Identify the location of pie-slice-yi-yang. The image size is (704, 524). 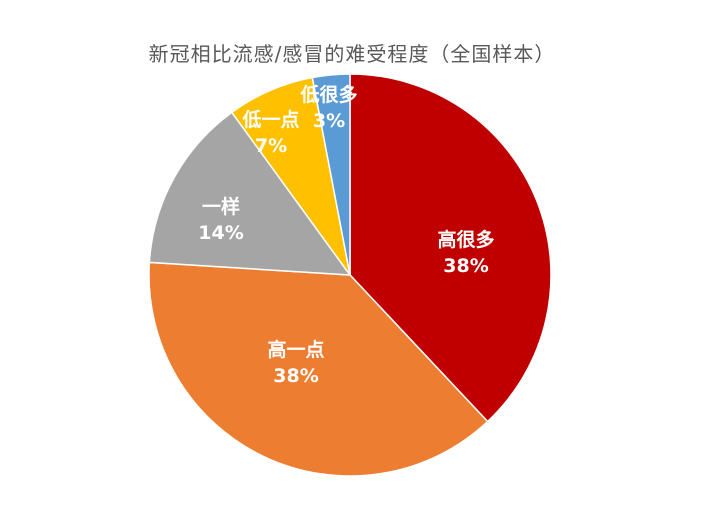
(250, 193).